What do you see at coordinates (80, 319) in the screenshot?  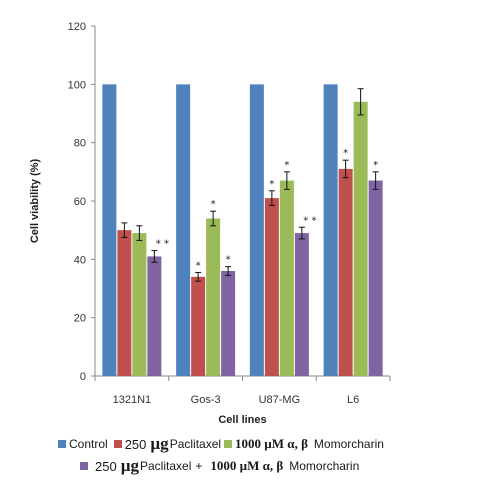 I see `y-tick-label: 20` at bounding box center [80, 319].